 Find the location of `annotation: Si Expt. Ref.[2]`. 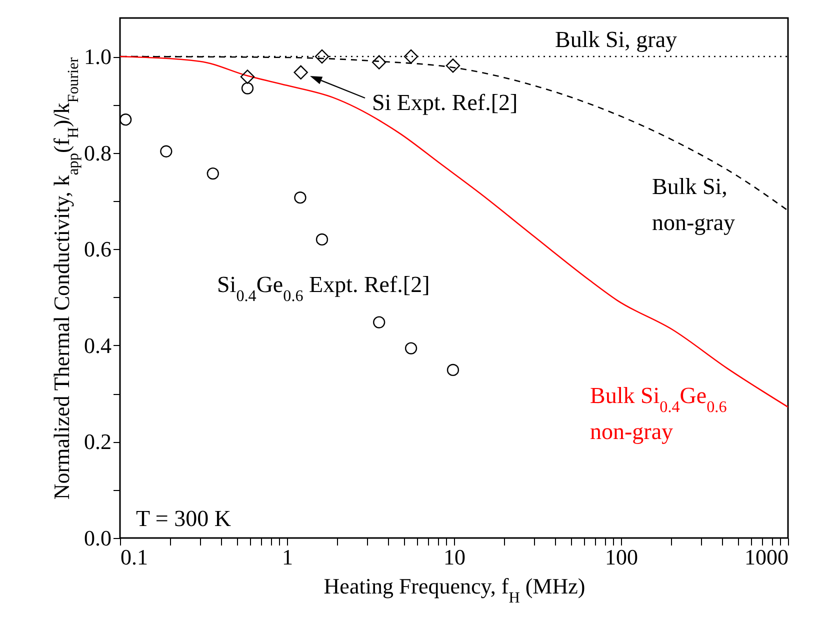

annotation: Si Expt. Ref.[2] is located at coordinates (445, 102).